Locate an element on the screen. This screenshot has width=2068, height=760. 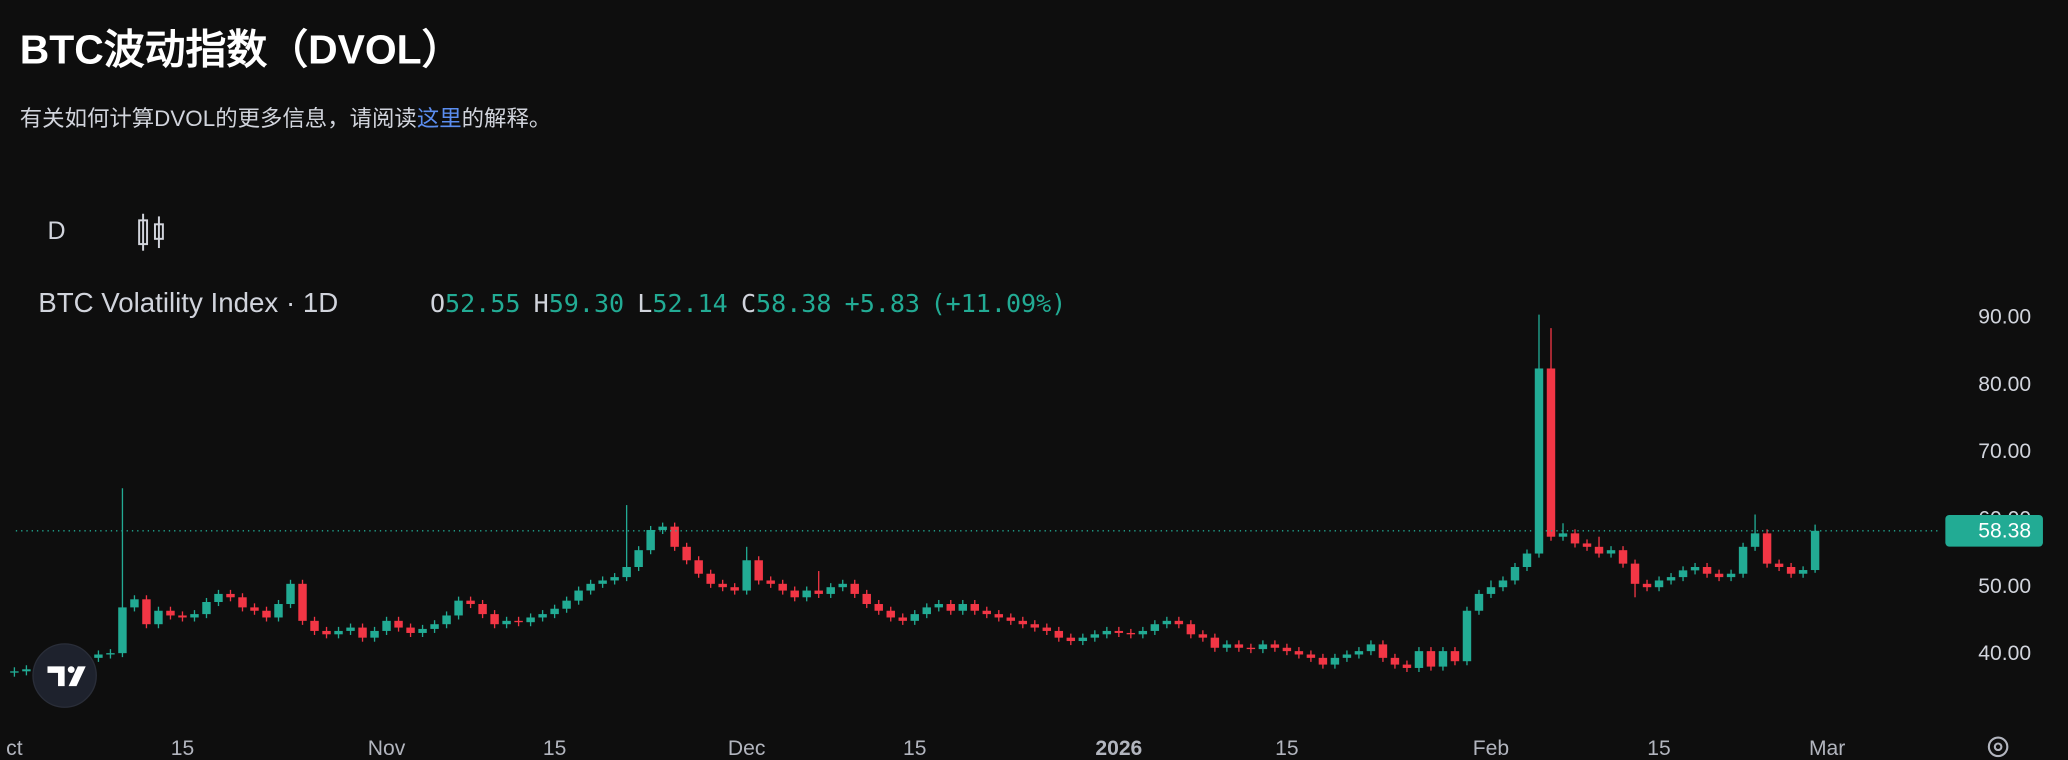
x-tick-label: Nov is located at coordinates (387, 748).